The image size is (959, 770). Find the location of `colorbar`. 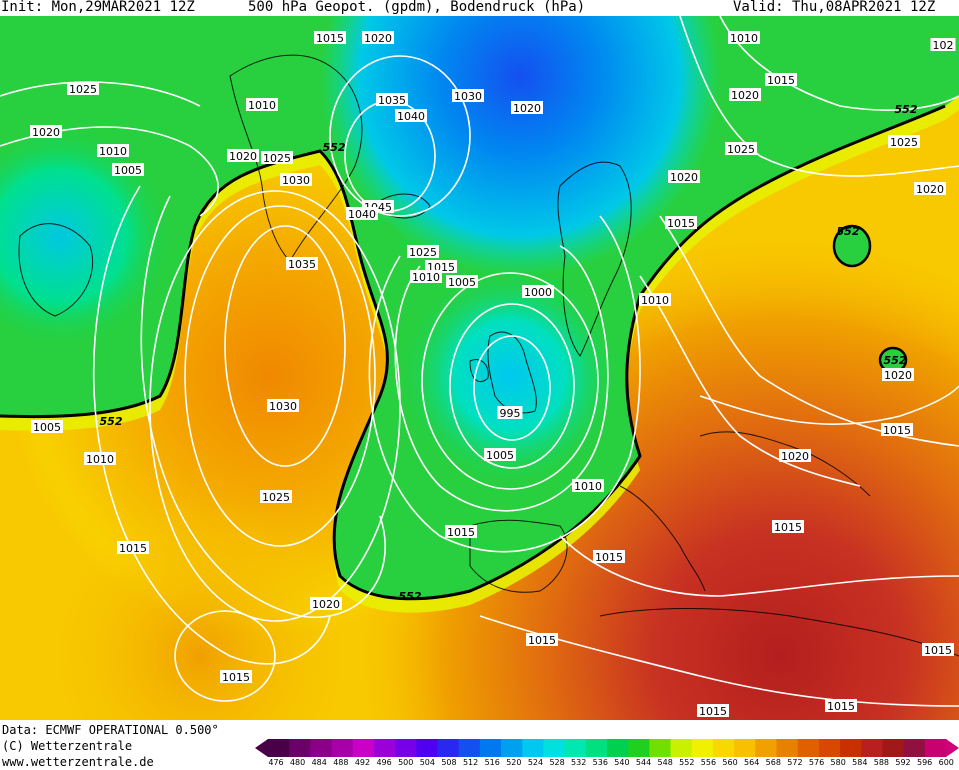

colorbar is located at coordinates (607, 748).